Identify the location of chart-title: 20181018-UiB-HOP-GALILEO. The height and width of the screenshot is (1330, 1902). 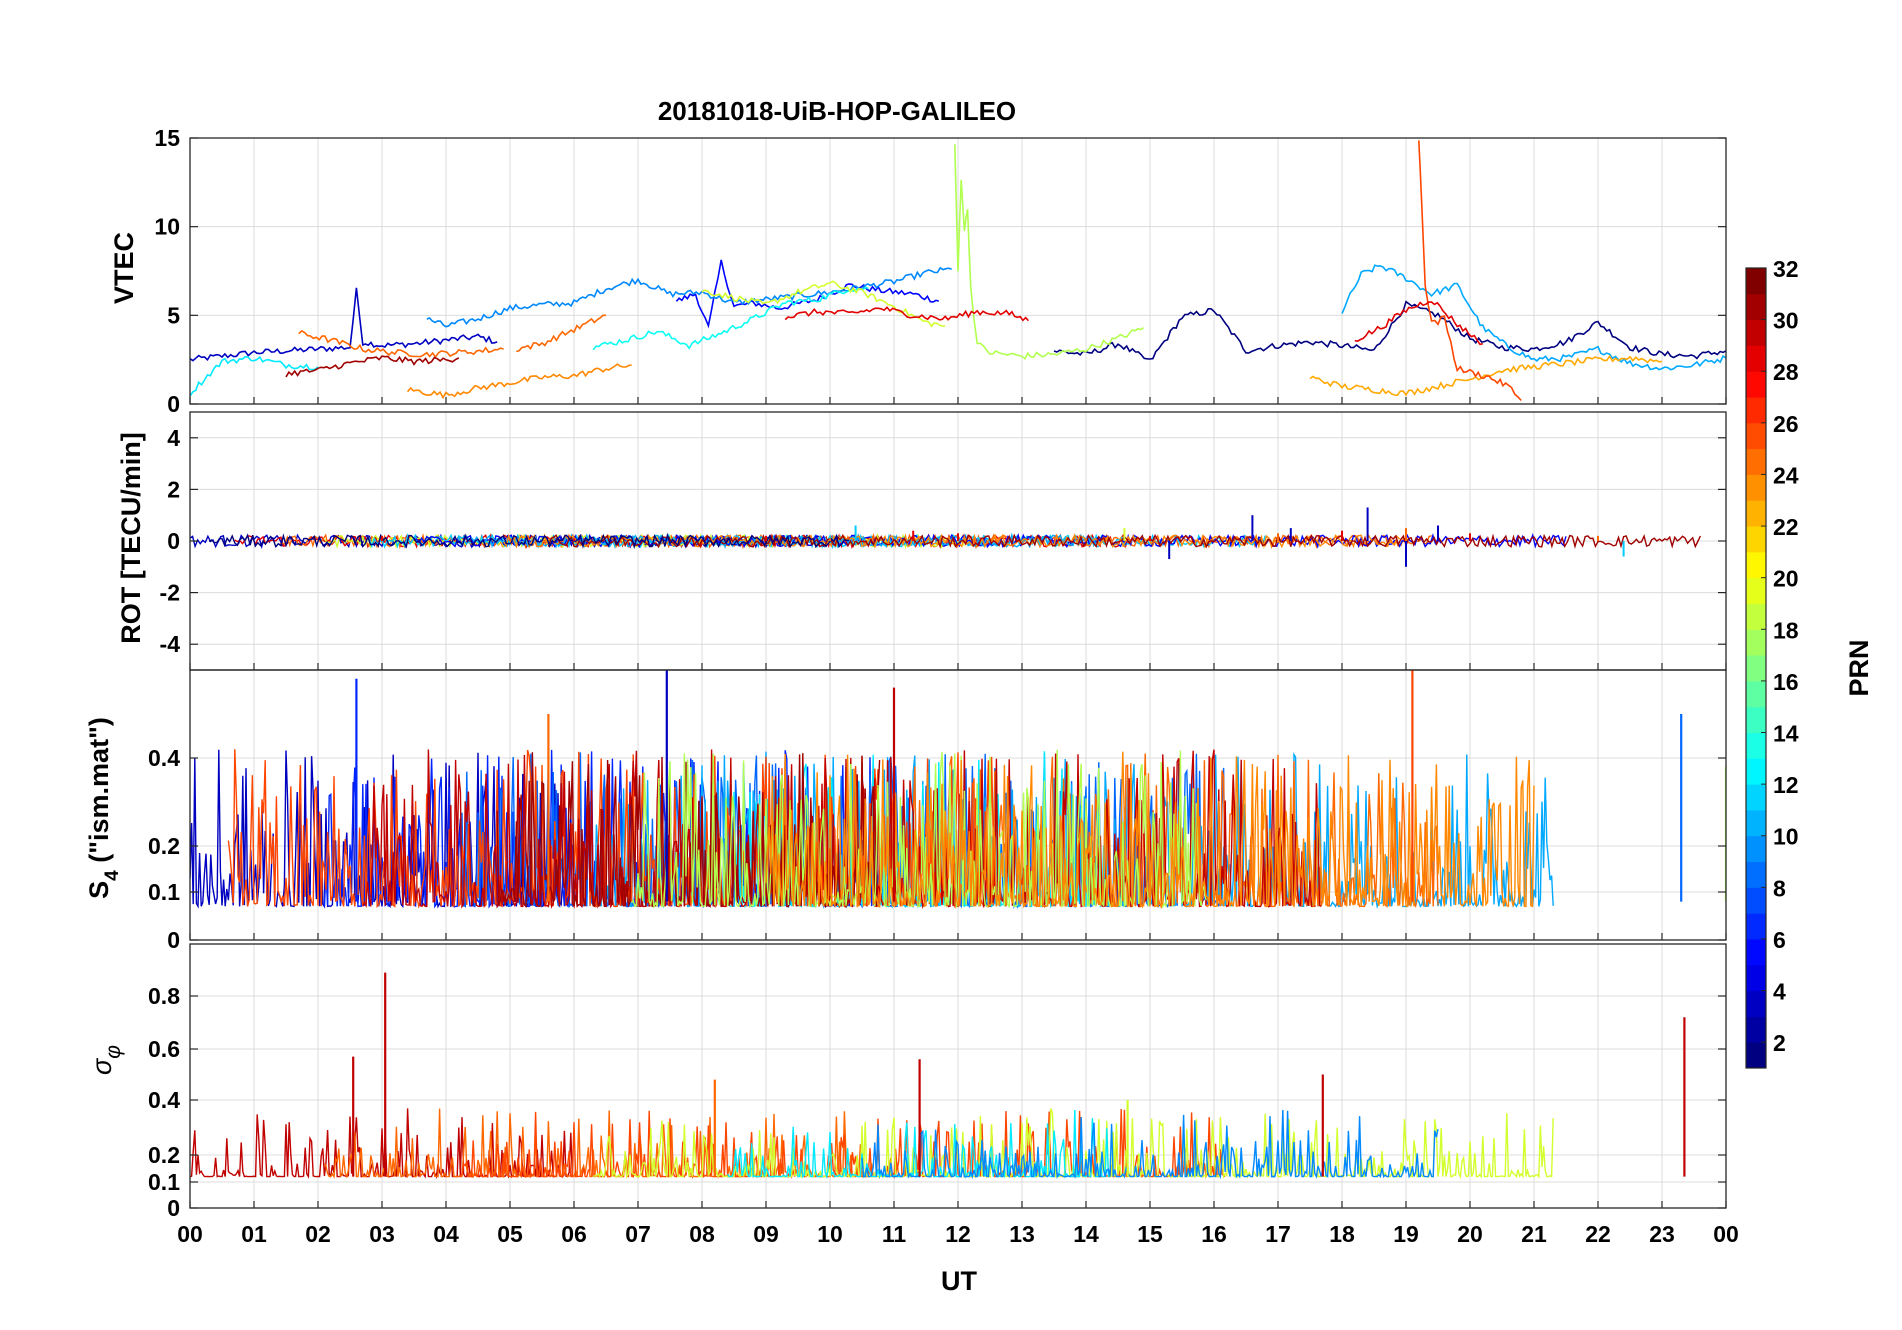
(837, 111).